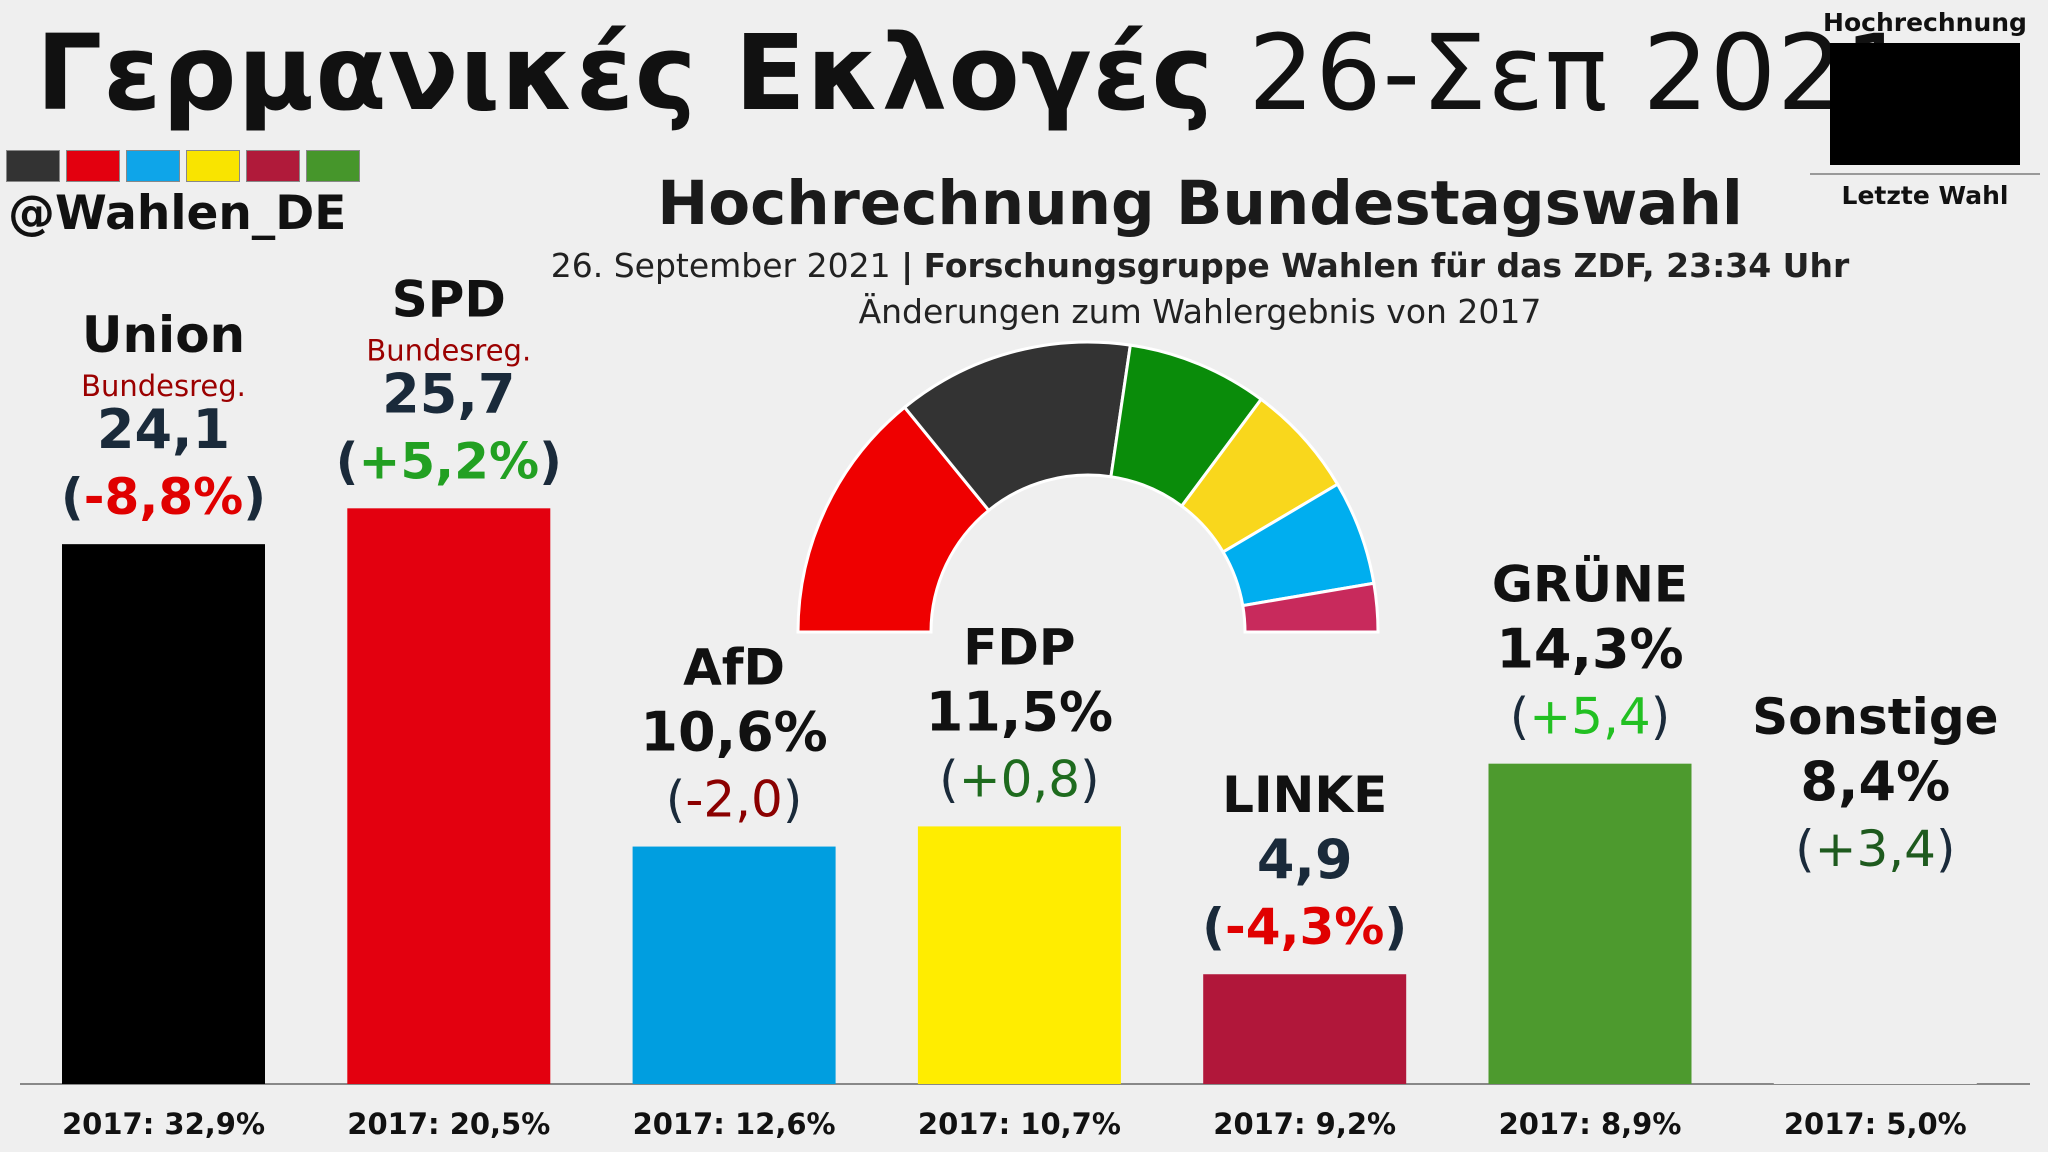 This screenshot has height=1152, width=2048. I want to click on party-color-strip, so click(183, 166).